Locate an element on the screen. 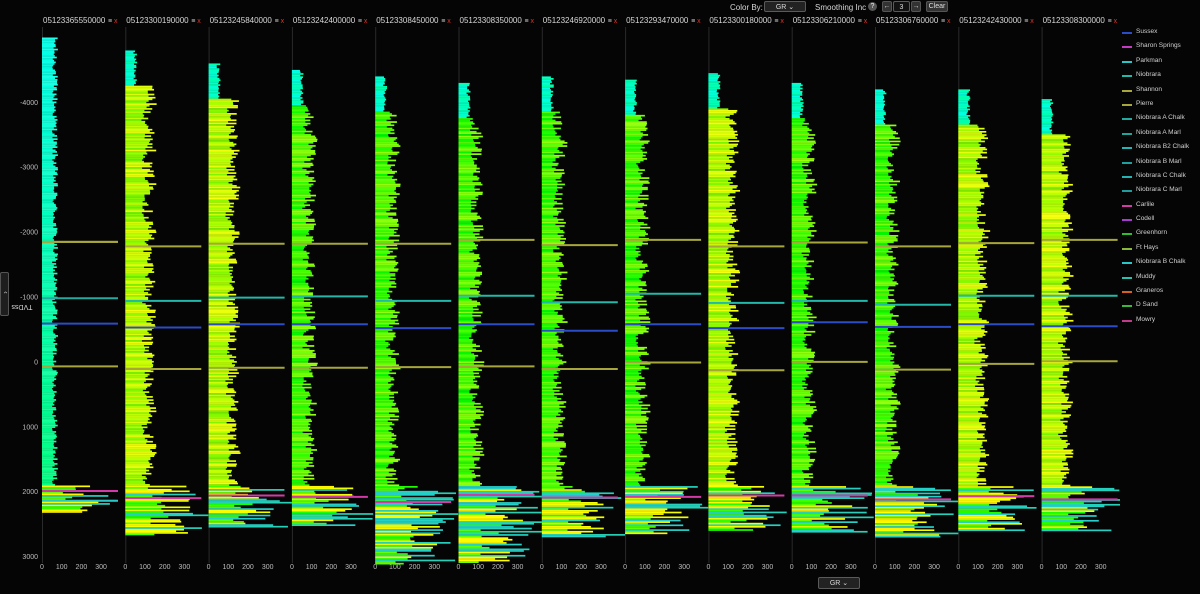  legend-item: Sharon Springs is located at coordinates (1161, 47).